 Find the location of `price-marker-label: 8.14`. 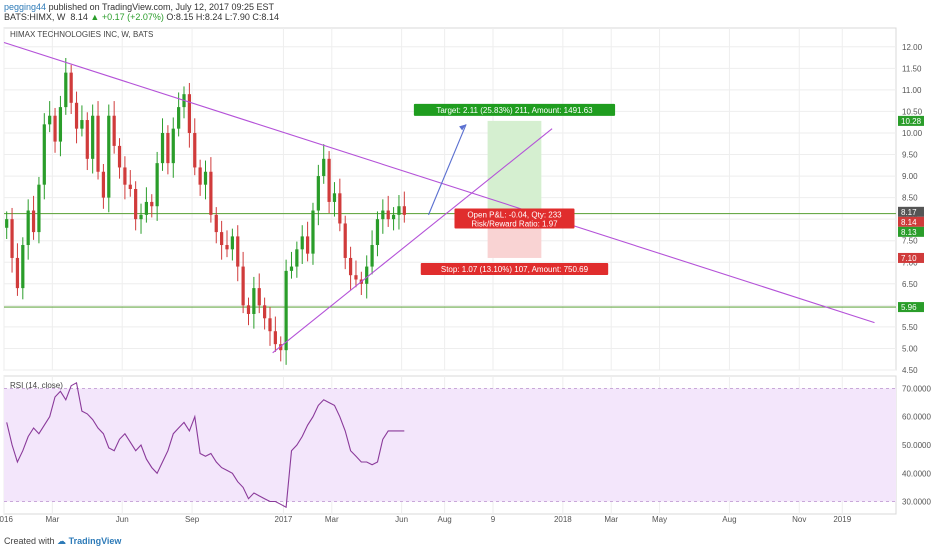

price-marker-label: 8.14 is located at coordinates (909, 222).